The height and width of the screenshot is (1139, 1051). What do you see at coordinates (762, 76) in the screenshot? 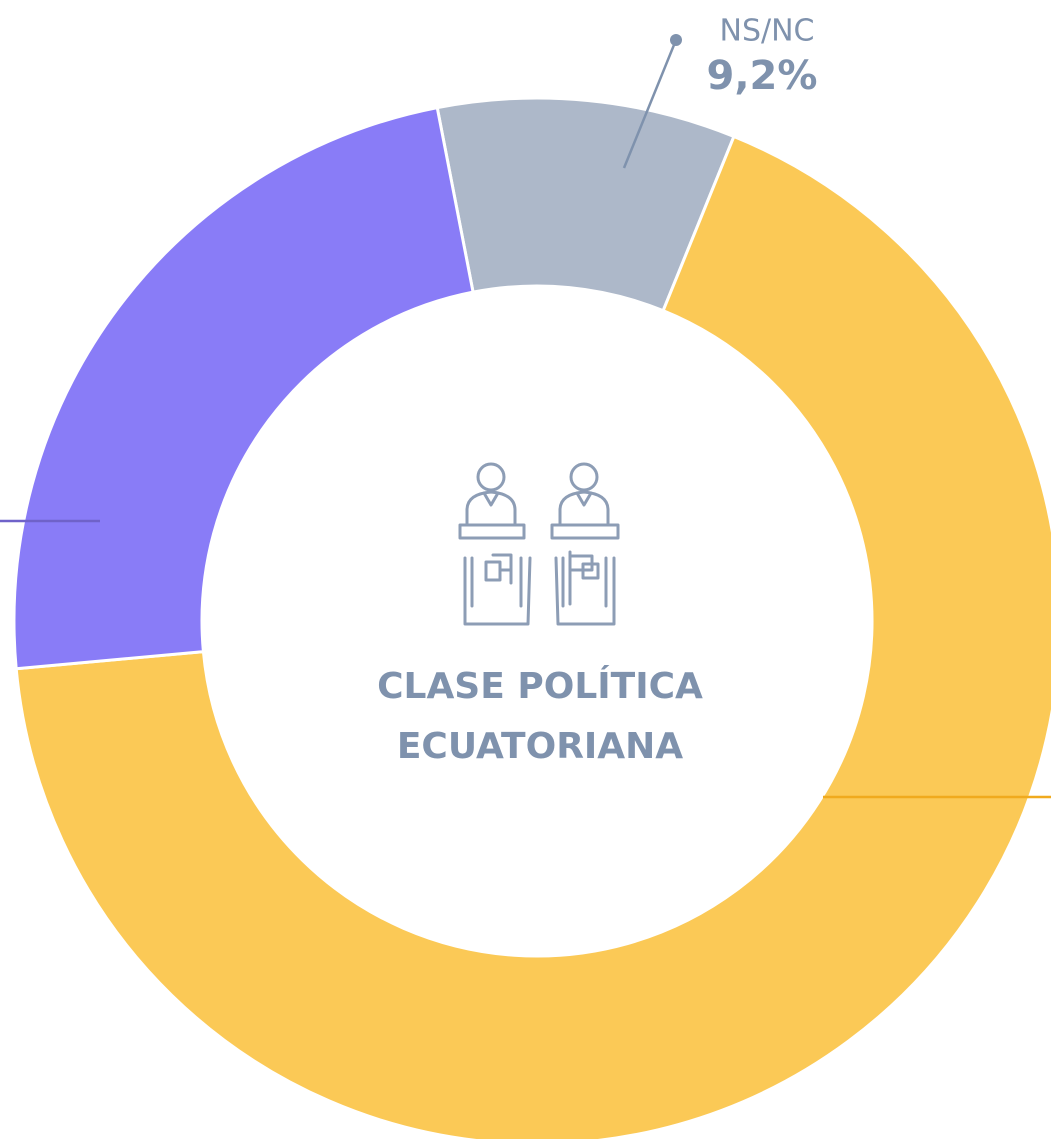
I see `value-label: 9,2%` at bounding box center [762, 76].